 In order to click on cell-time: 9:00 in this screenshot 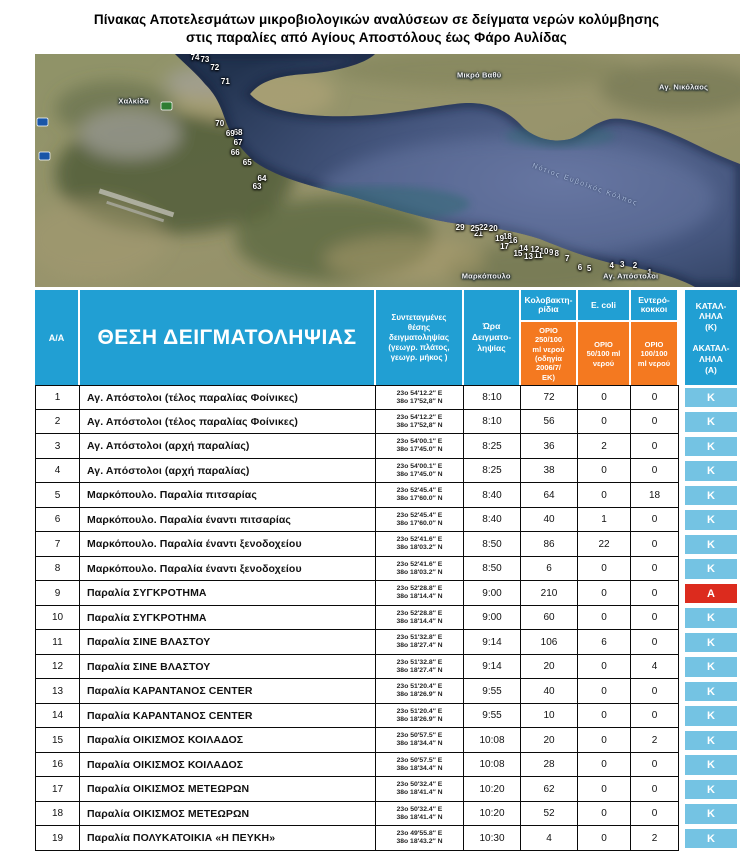, I will do `click(492, 593)`.